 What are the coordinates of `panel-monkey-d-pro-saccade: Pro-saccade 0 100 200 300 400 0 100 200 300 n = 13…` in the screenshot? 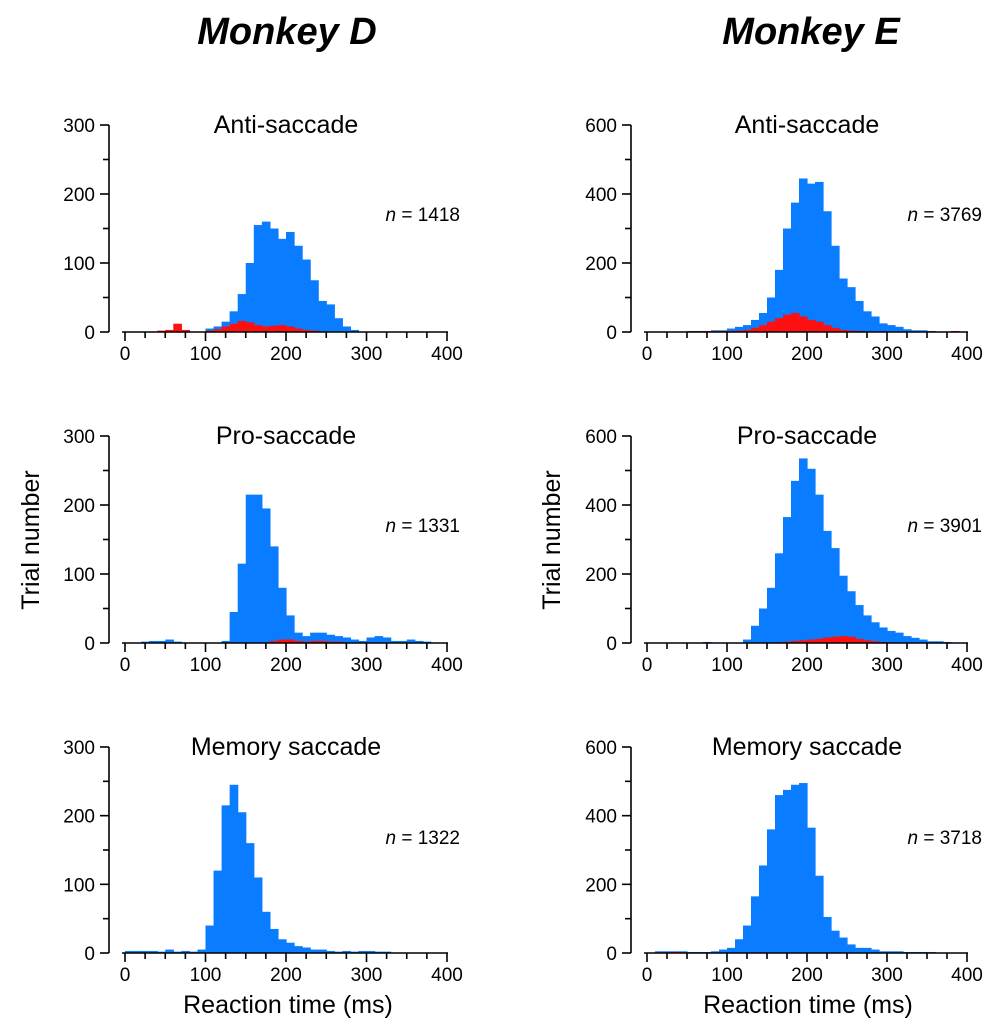 It's located at (263, 549).